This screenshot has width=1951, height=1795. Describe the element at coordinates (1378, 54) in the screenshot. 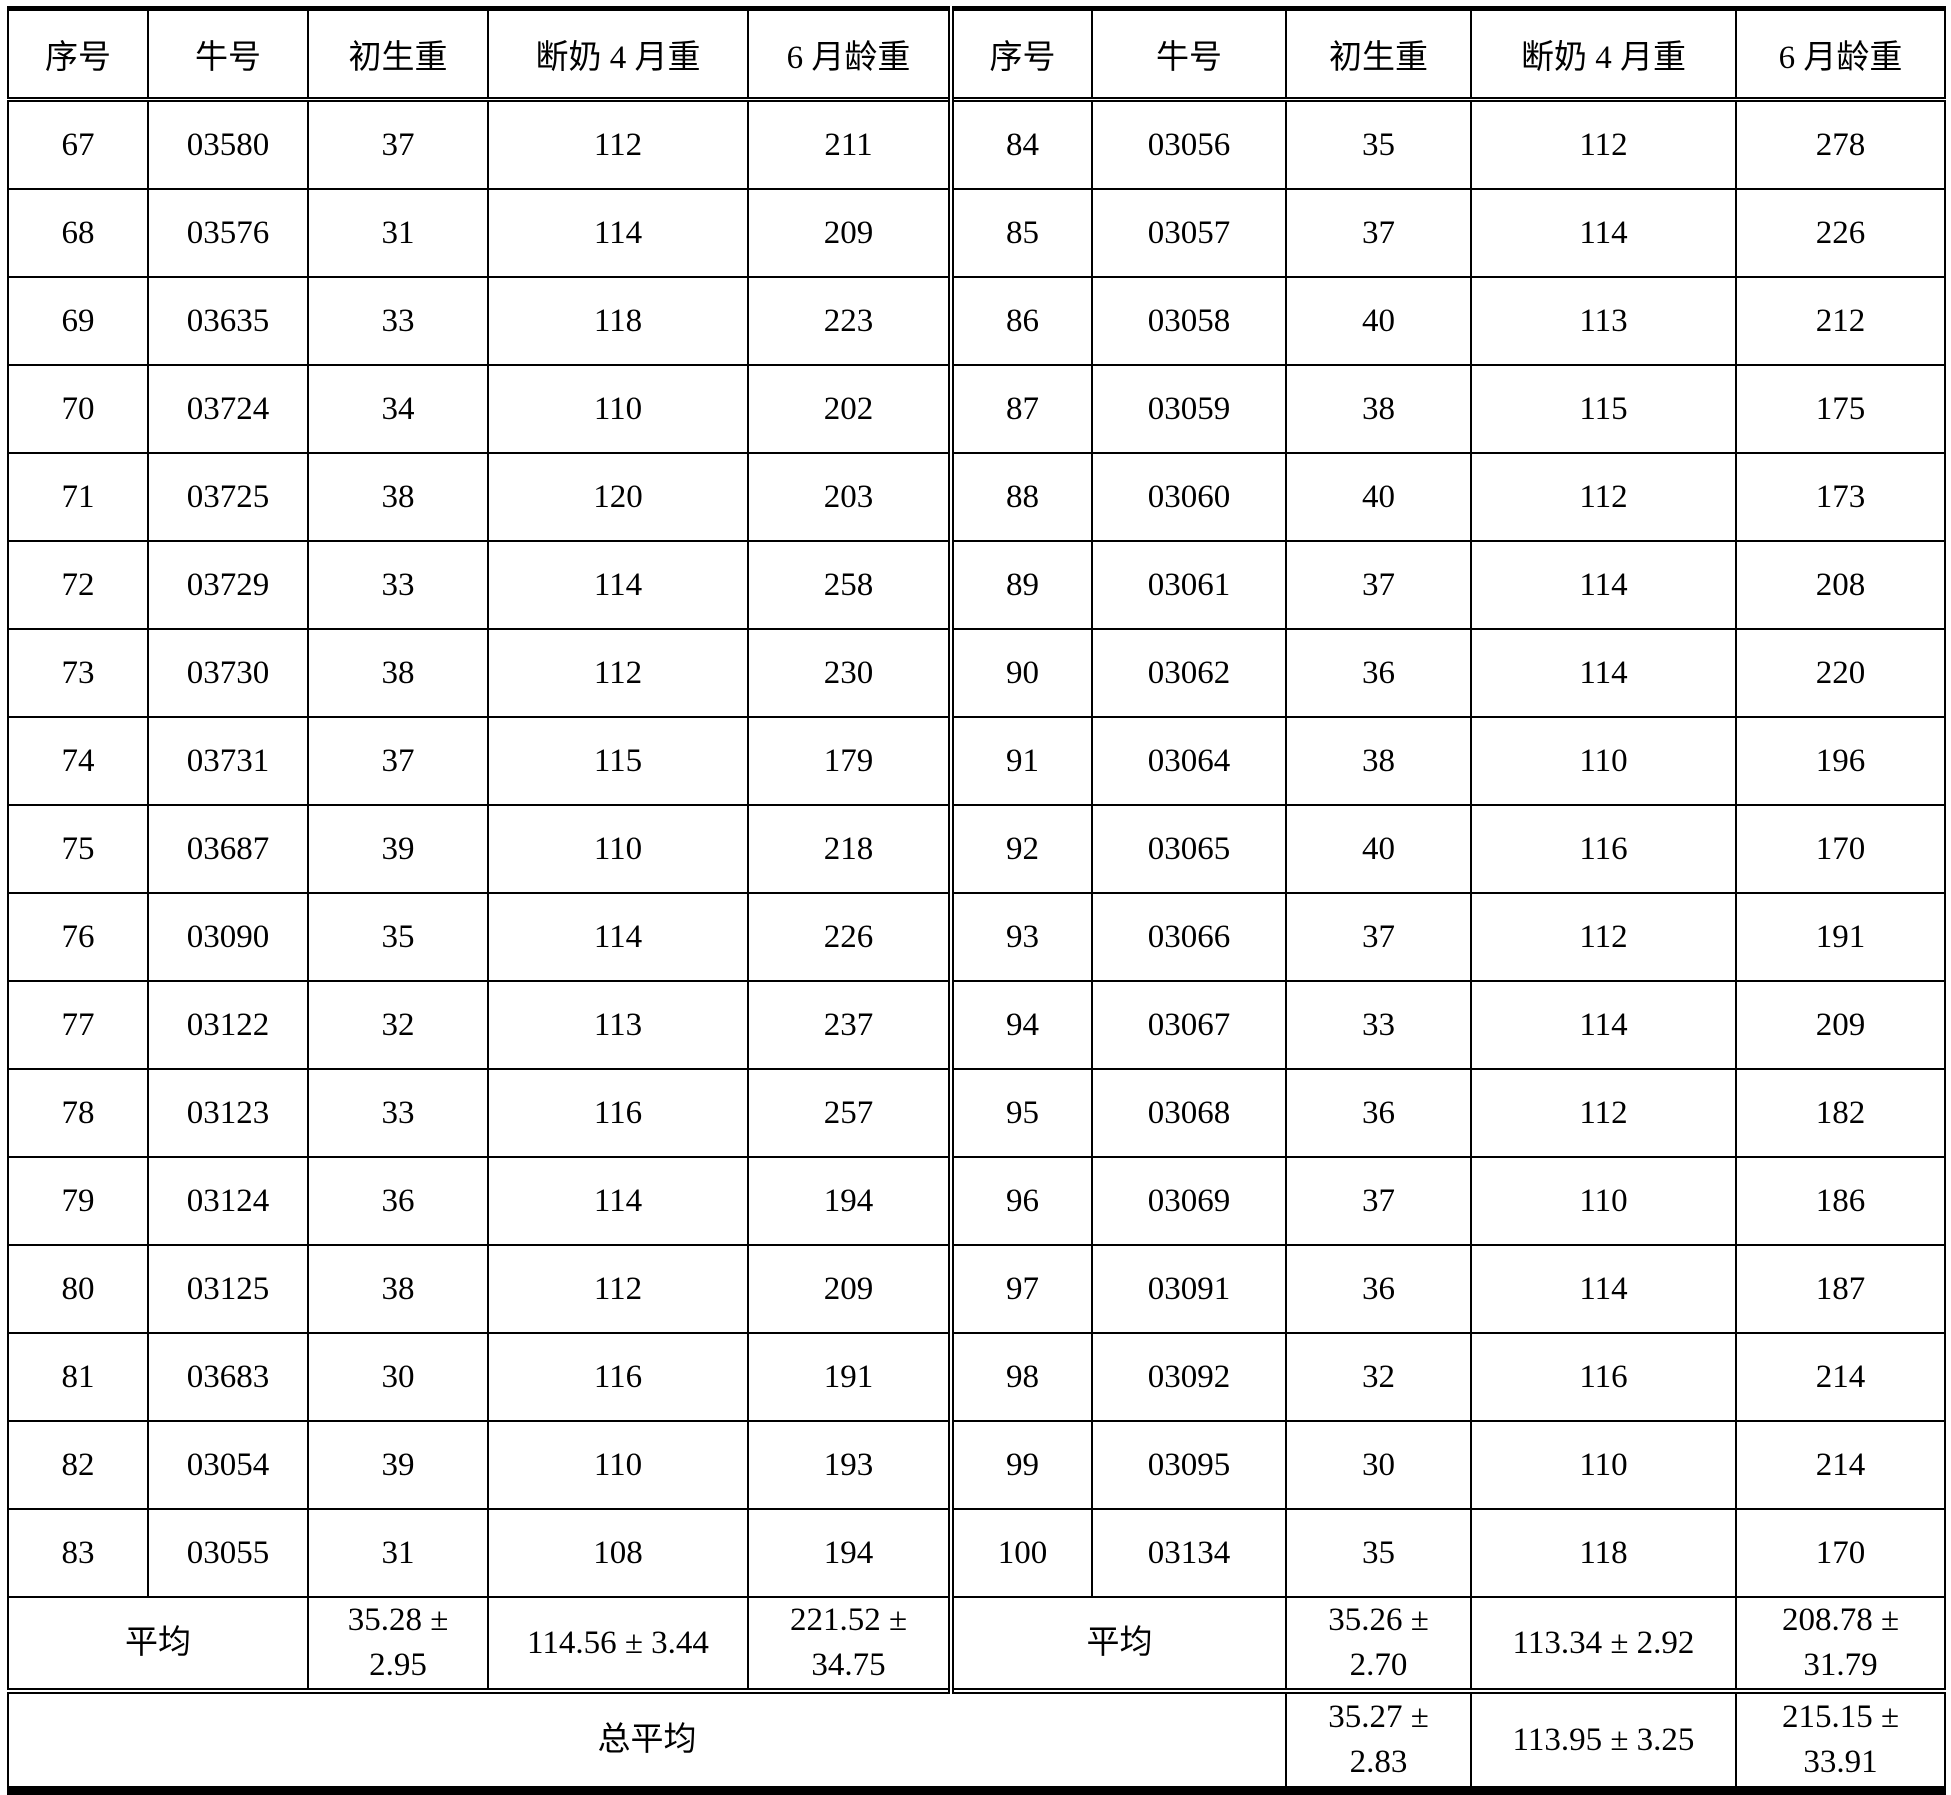

I see `header-birth-weight-right: 初生重` at that location.